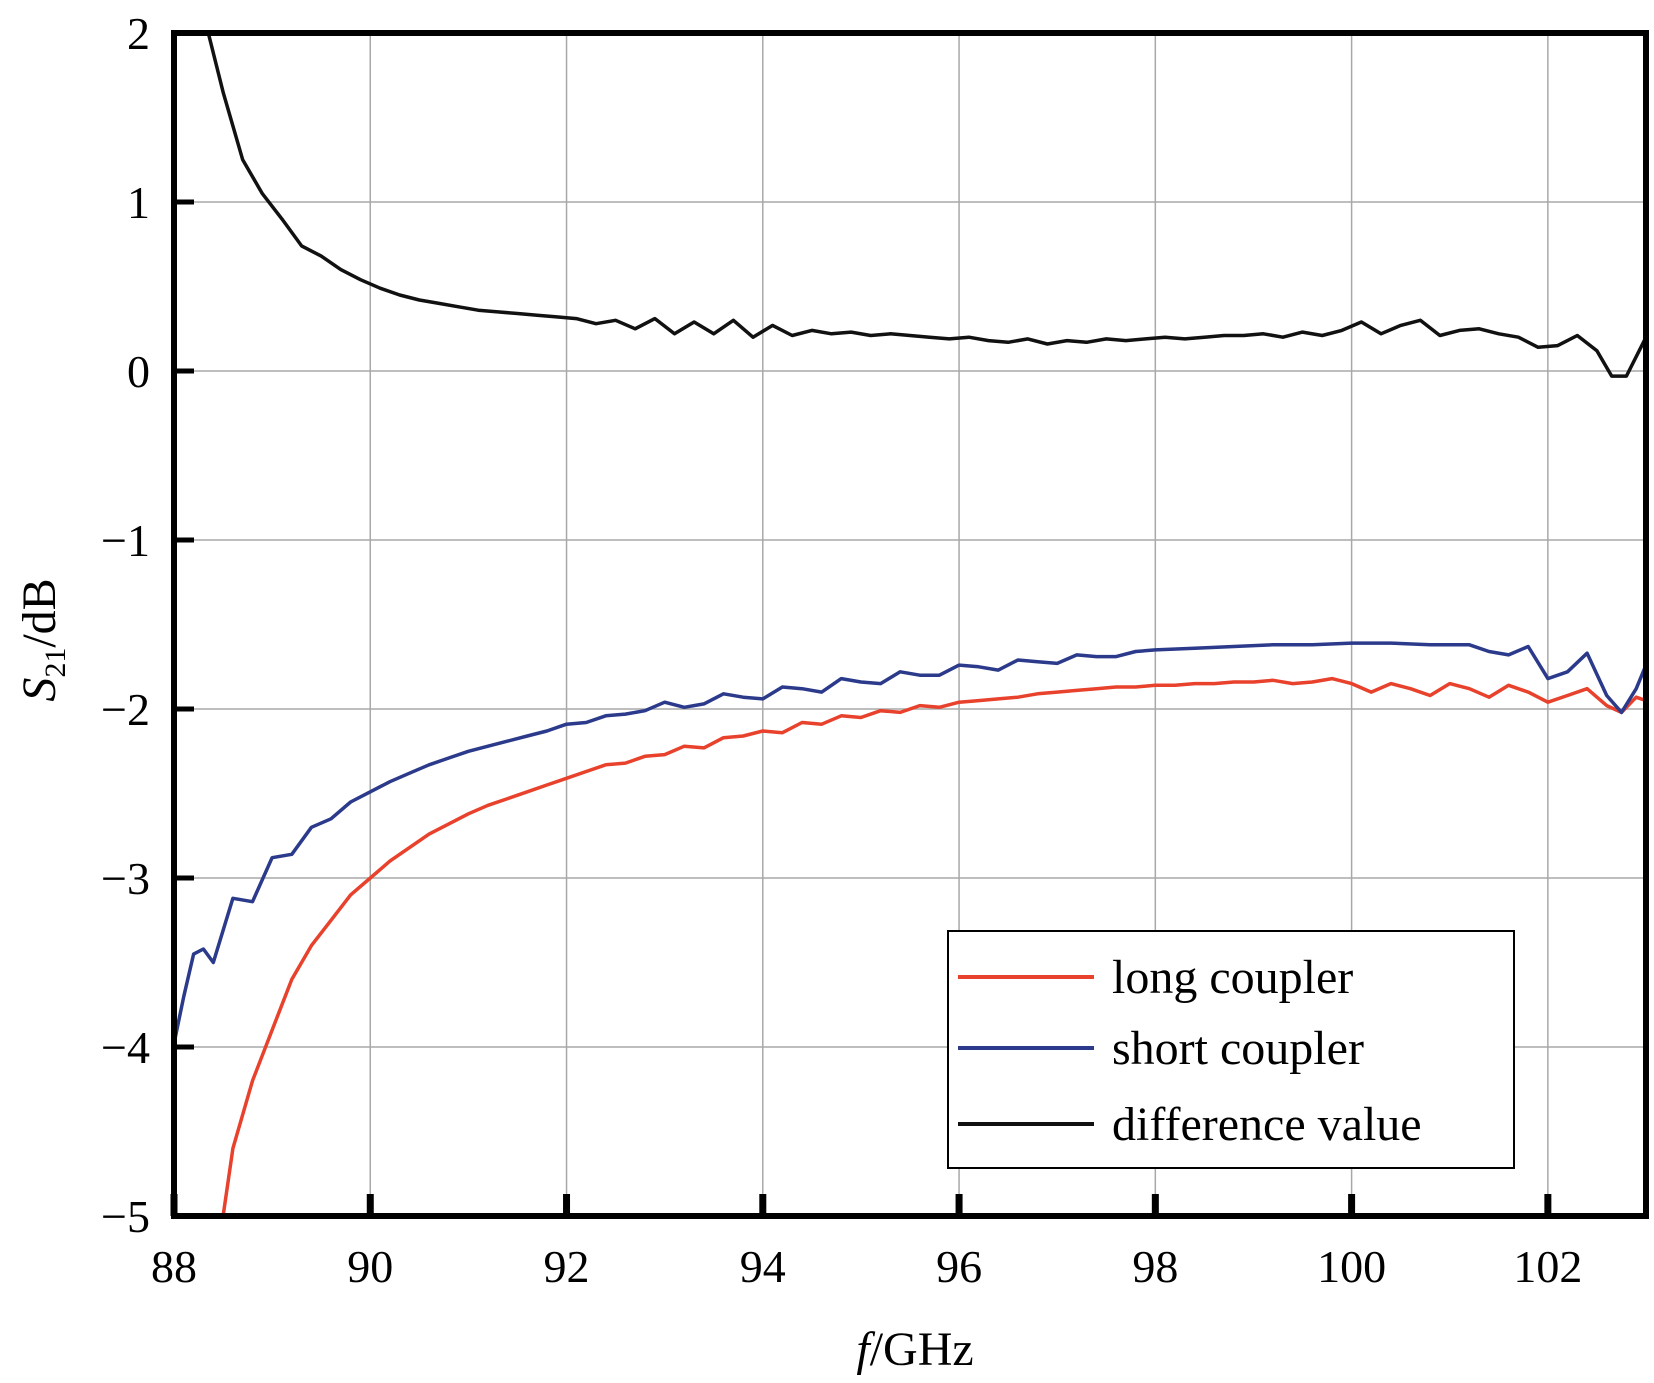 The height and width of the screenshot is (1383, 1654). What do you see at coordinates (1155, 1266) in the screenshot?
I see `x-tick-label-5: 98` at bounding box center [1155, 1266].